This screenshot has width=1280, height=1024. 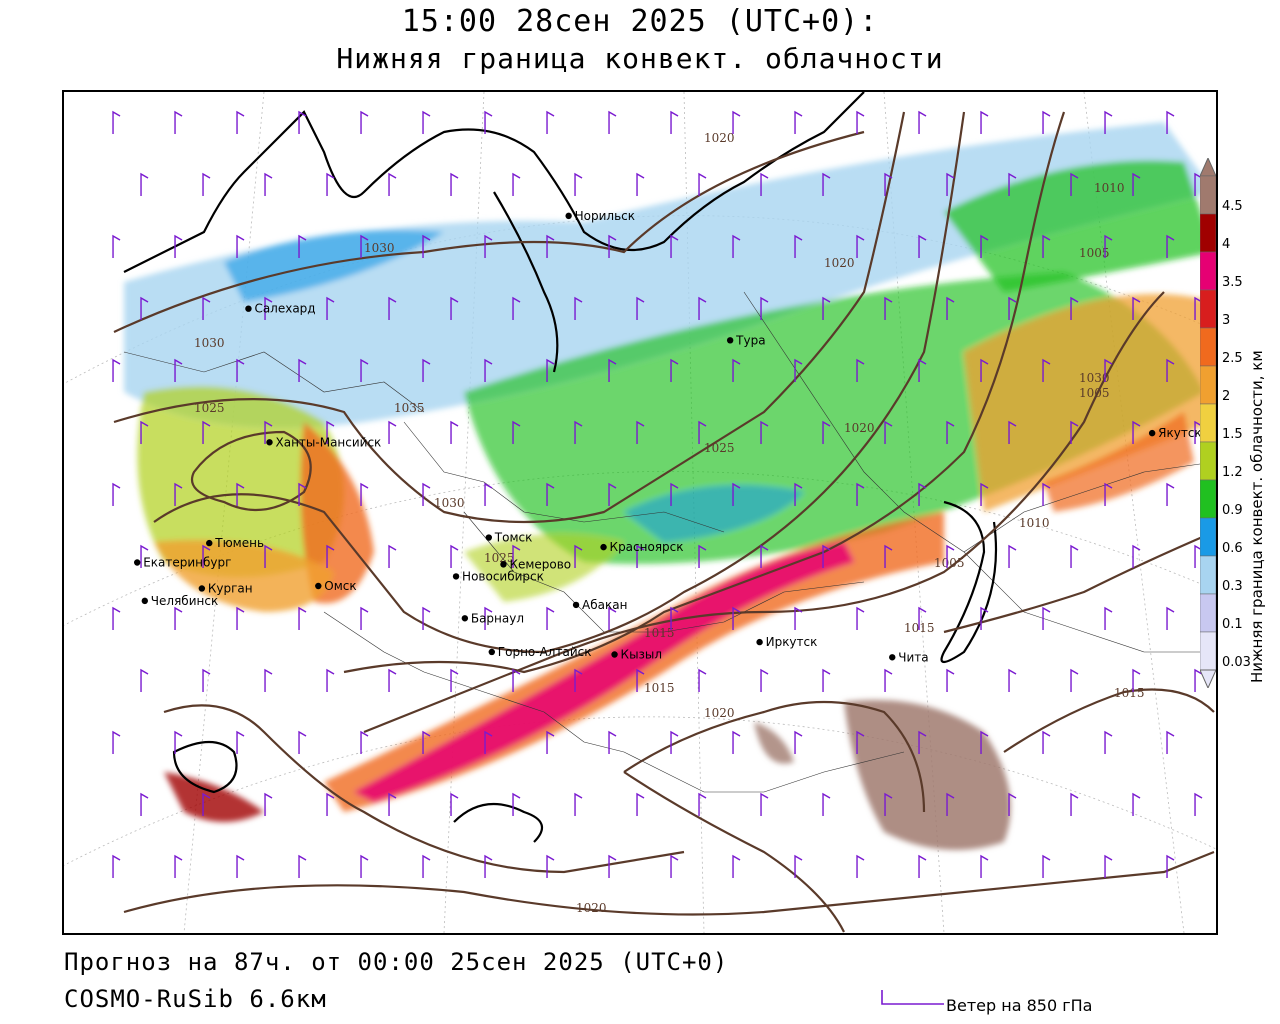 I want to click on city-label: Тюмень, so click(x=239, y=543).